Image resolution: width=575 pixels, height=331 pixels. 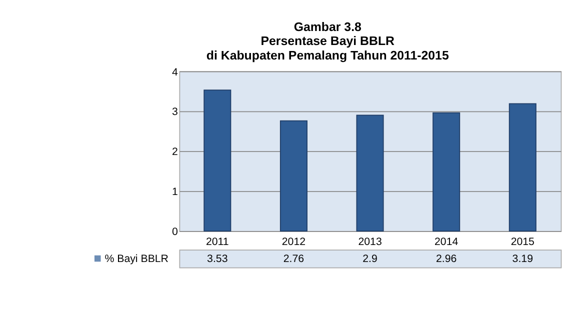 What do you see at coordinates (327, 41) in the screenshot?
I see `text: Persentase Bayi BBLR` at bounding box center [327, 41].